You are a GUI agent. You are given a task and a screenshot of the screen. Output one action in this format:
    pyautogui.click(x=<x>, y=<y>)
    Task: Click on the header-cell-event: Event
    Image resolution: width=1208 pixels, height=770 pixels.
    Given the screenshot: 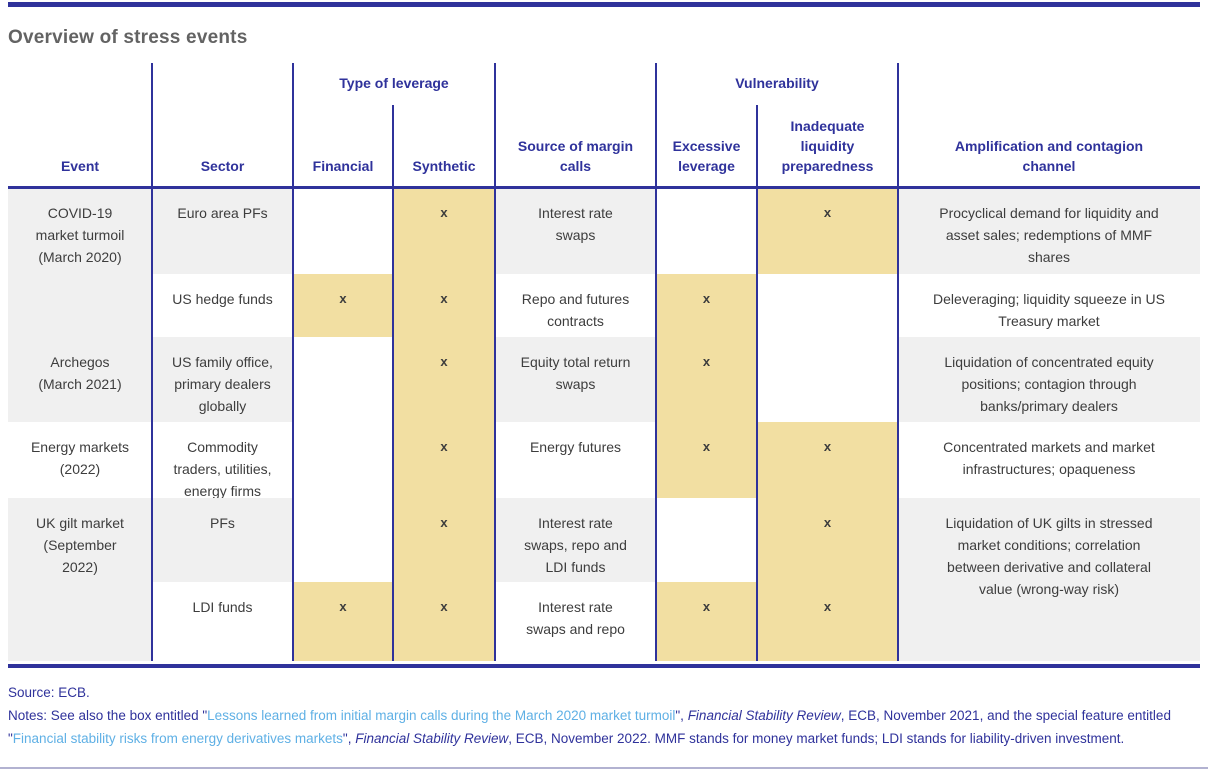 What is the action you would take?
    pyautogui.click(x=80, y=166)
    